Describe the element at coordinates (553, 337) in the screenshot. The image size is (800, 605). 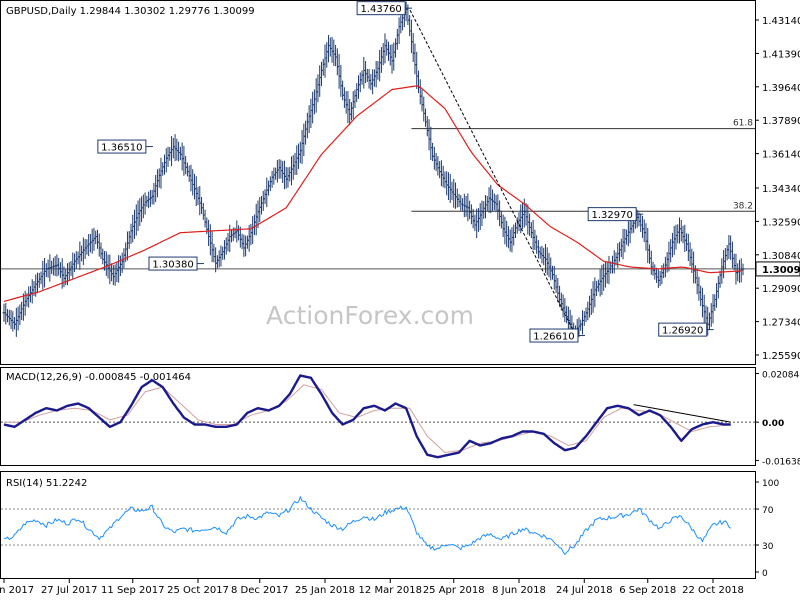
I see `price-annotation-label: 1.26610` at that location.